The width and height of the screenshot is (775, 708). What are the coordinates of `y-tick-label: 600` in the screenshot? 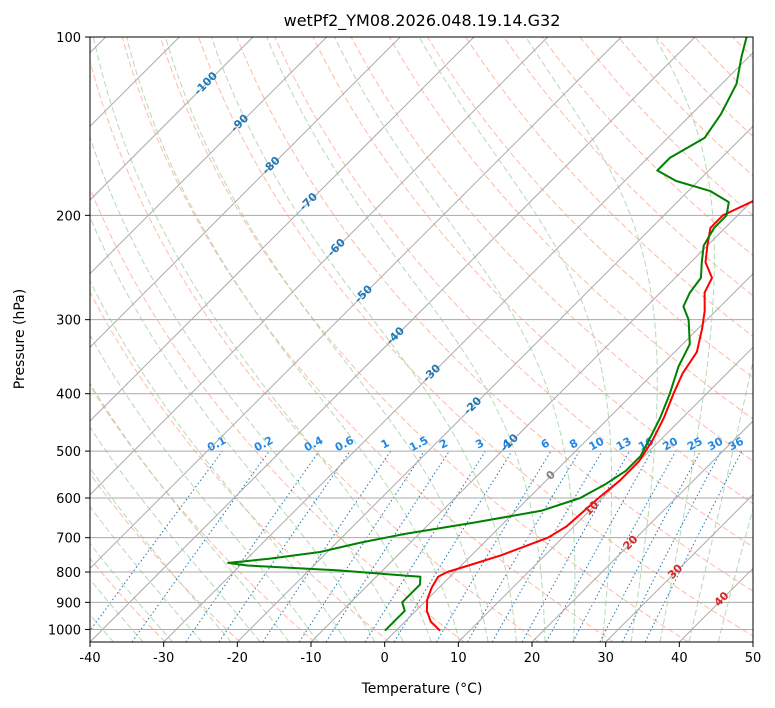 It's located at (68, 499).